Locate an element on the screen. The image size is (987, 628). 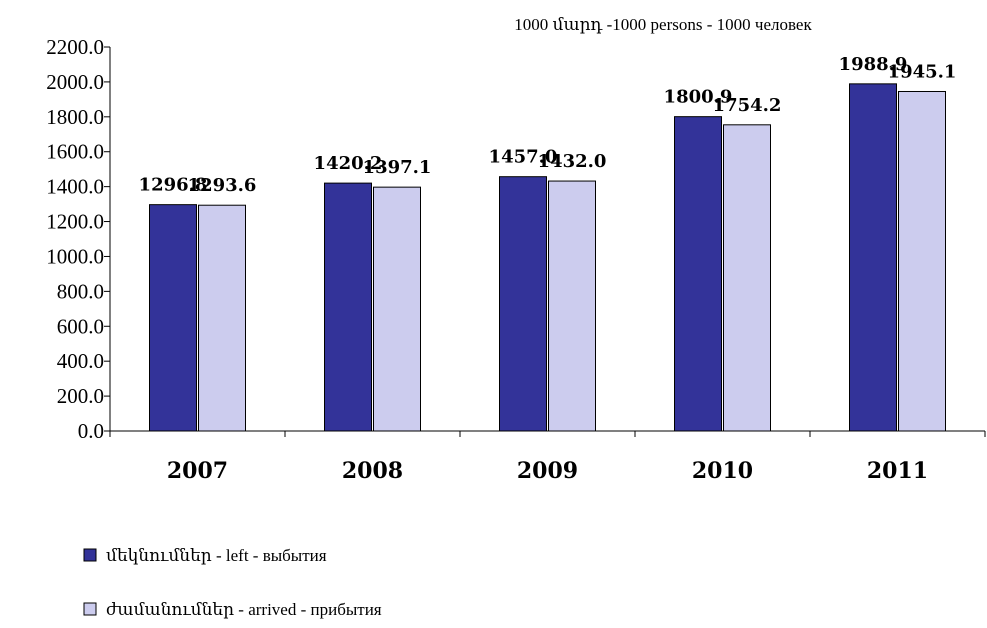
y-tick-label: 2000.0 is located at coordinates (75, 82).